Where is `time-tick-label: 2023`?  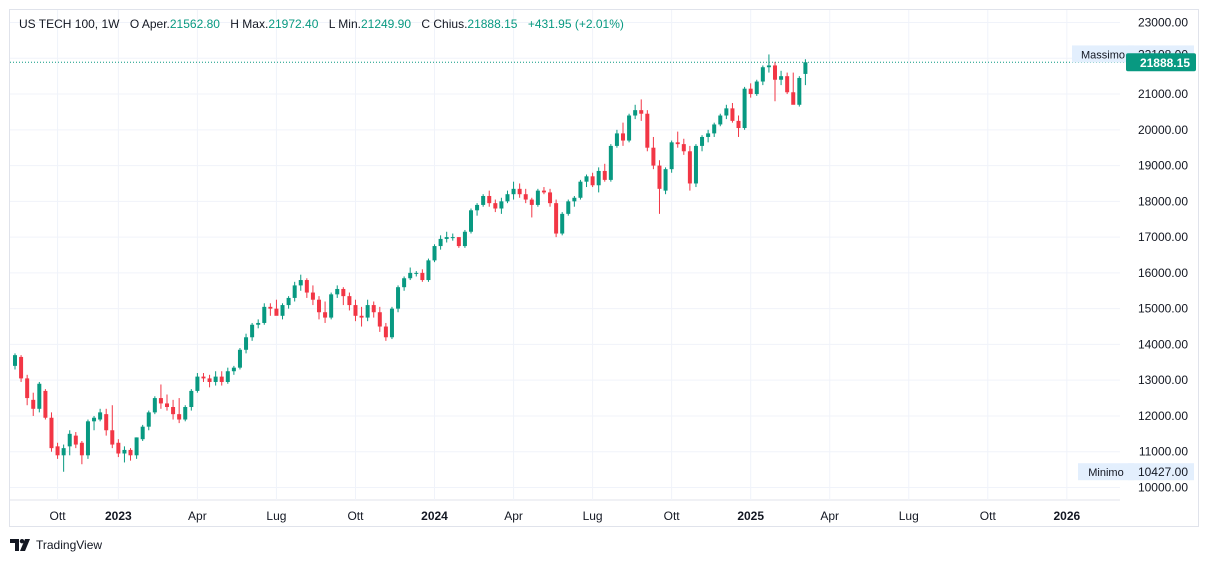 time-tick-label: 2023 is located at coordinates (118, 516).